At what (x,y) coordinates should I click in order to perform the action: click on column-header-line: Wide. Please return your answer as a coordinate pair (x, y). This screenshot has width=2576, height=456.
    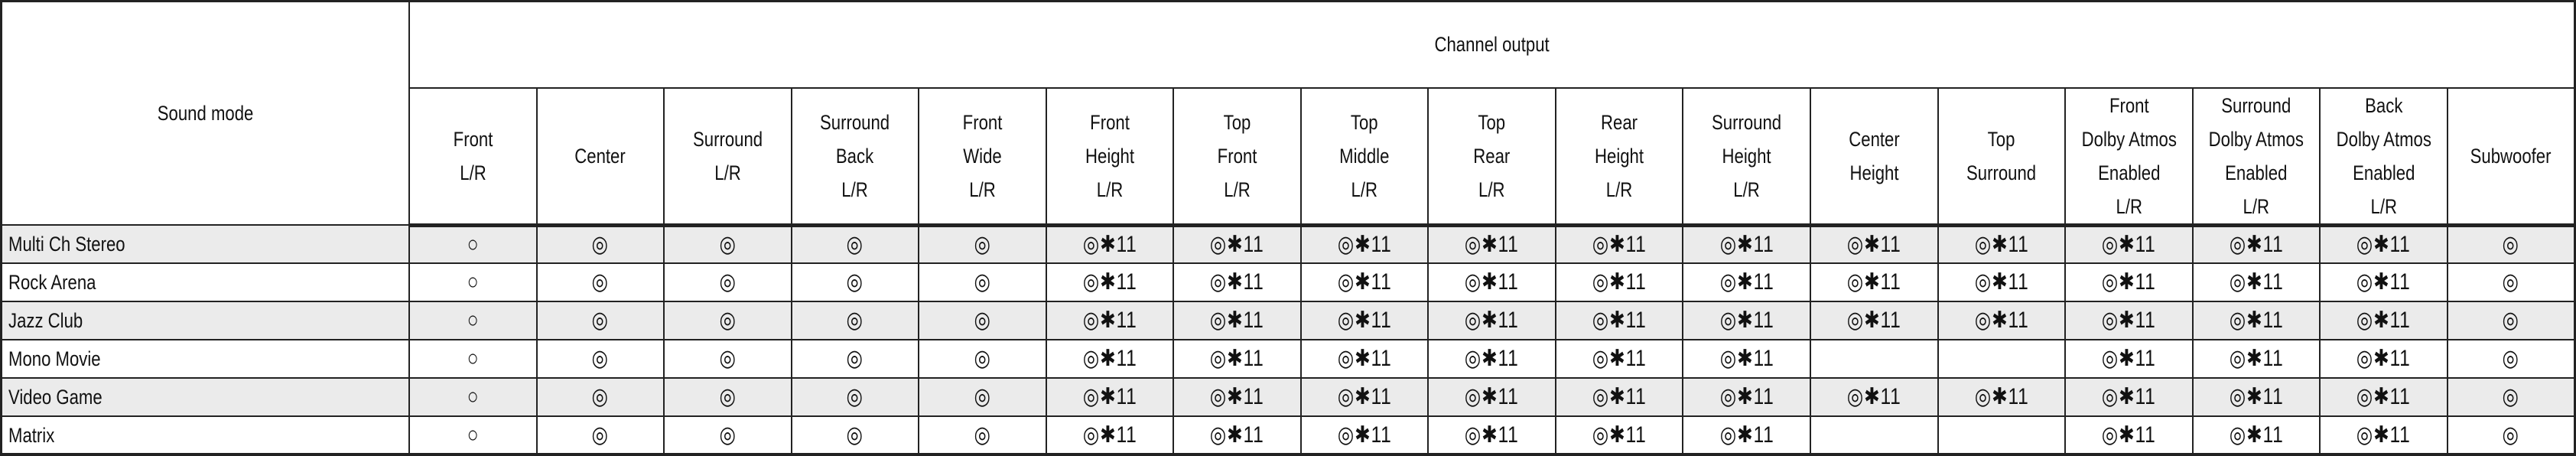
    Looking at the image, I should click on (982, 156).